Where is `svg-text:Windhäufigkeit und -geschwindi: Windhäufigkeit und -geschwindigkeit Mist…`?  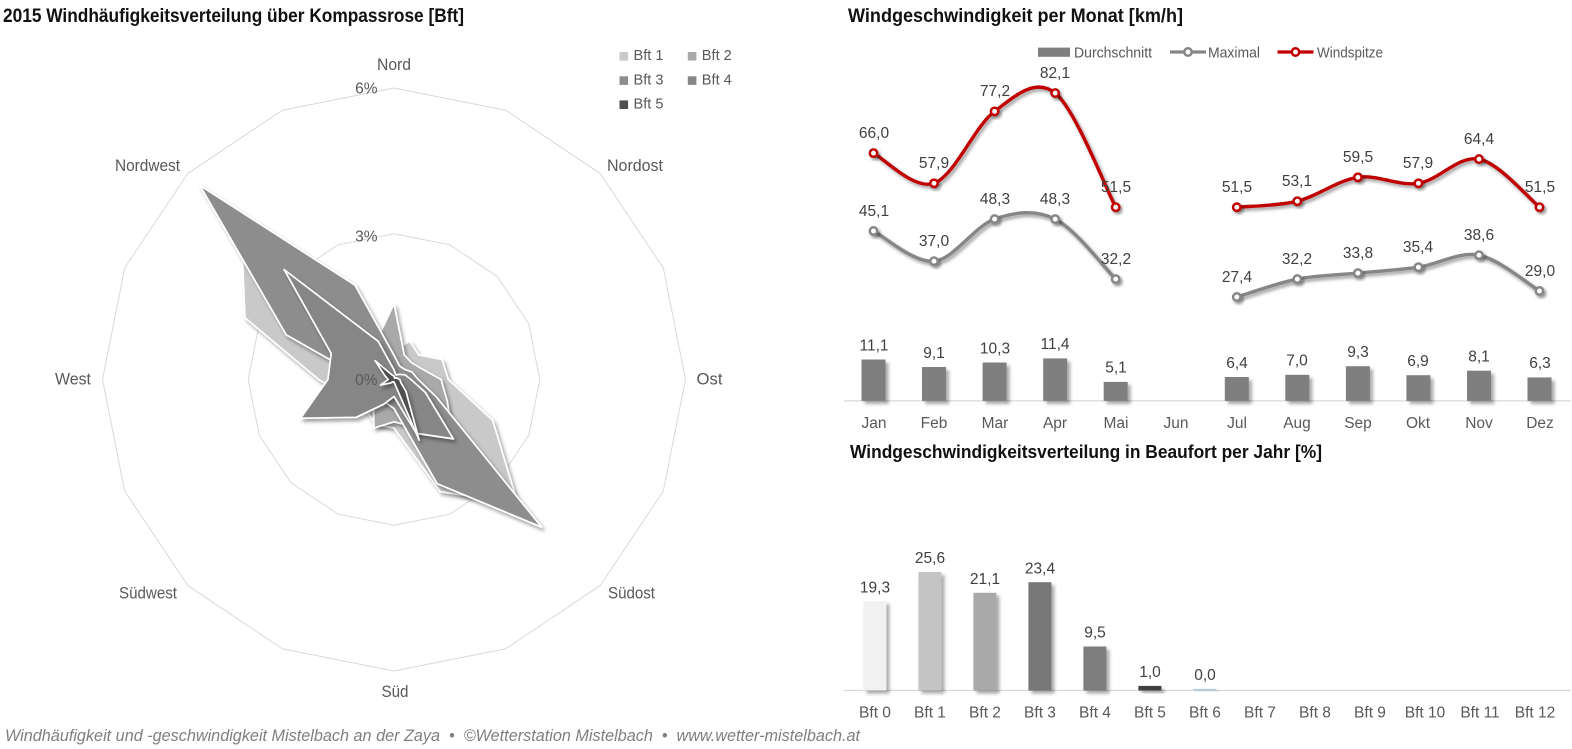 svg-text:Windhäufigkeit und -geschwindi: Windhäufigkeit und -geschwindigkeit Mist… is located at coordinates (433, 736).